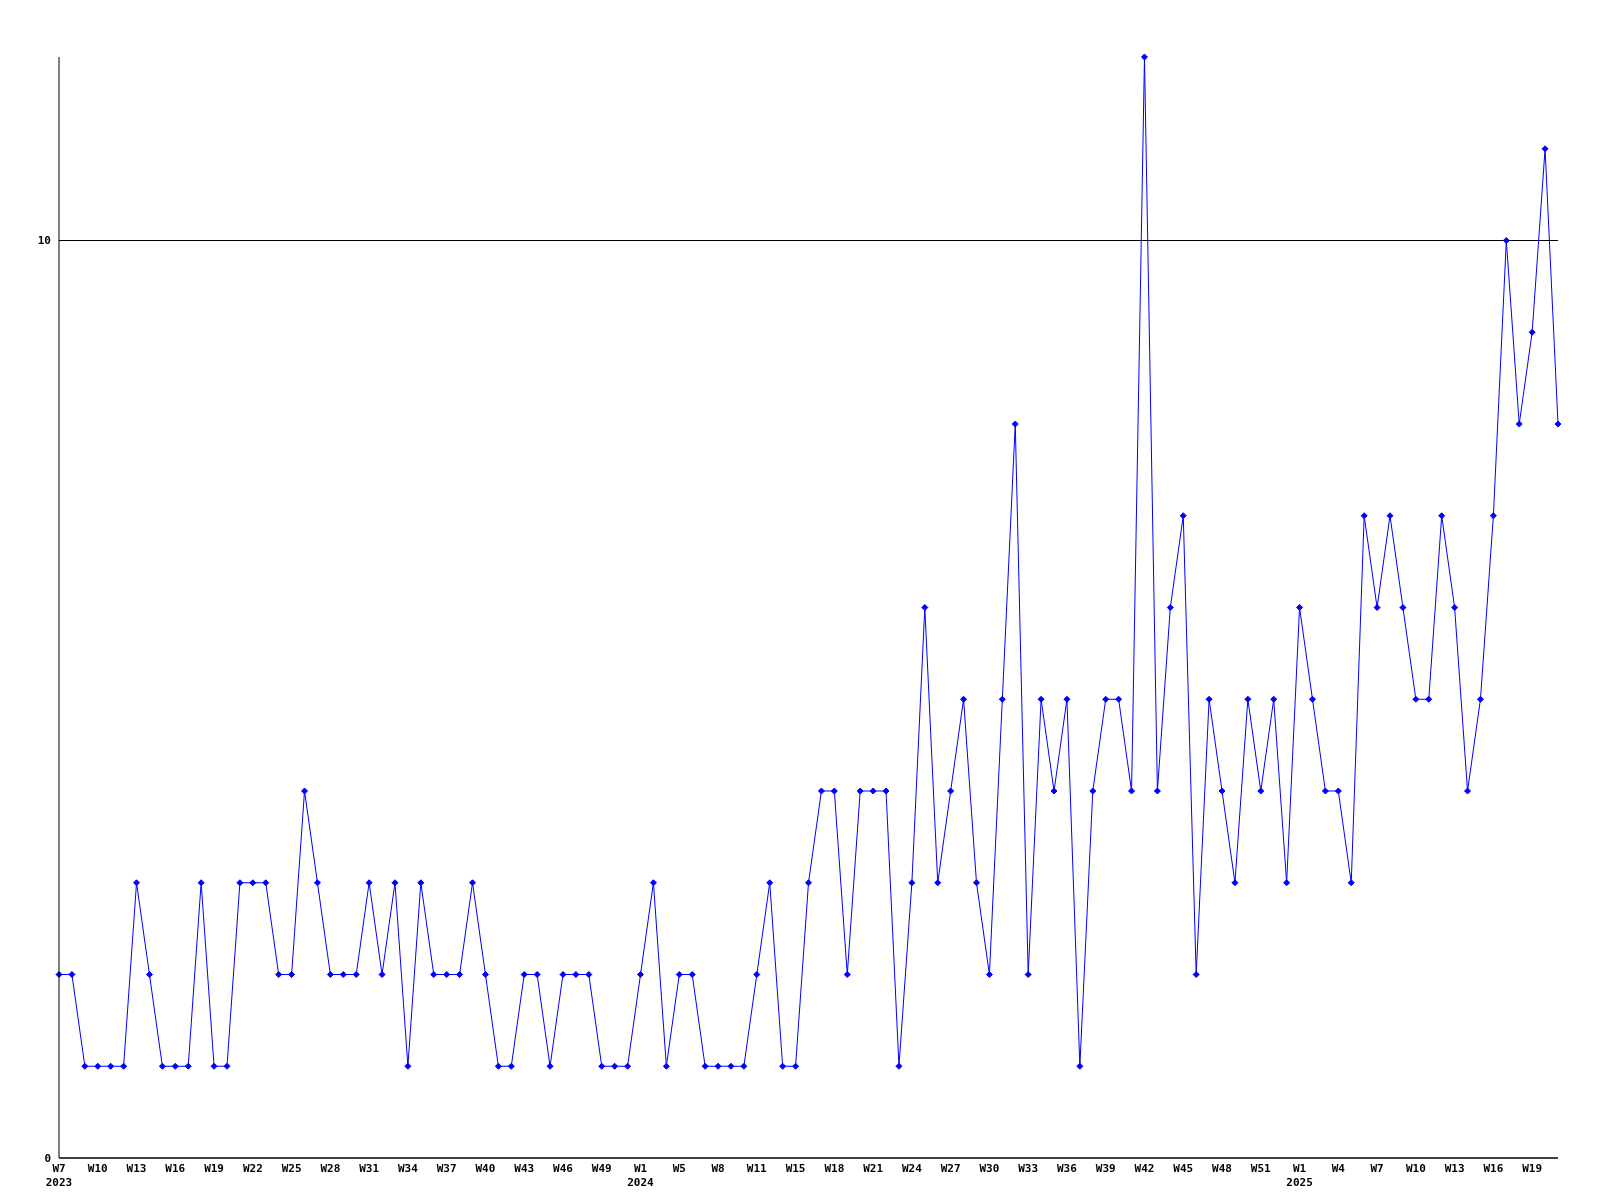 The image size is (1600, 1200). What do you see at coordinates (1299, 1176) in the screenshot?
I see `x-tick-label: W1 2025` at bounding box center [1299, 1176].